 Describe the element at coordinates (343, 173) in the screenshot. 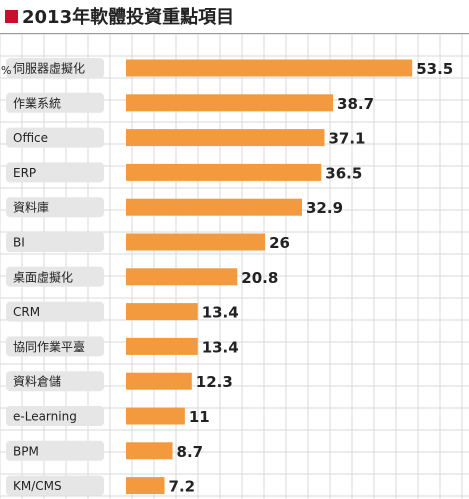

I see `data-label: 36.5` at that location.